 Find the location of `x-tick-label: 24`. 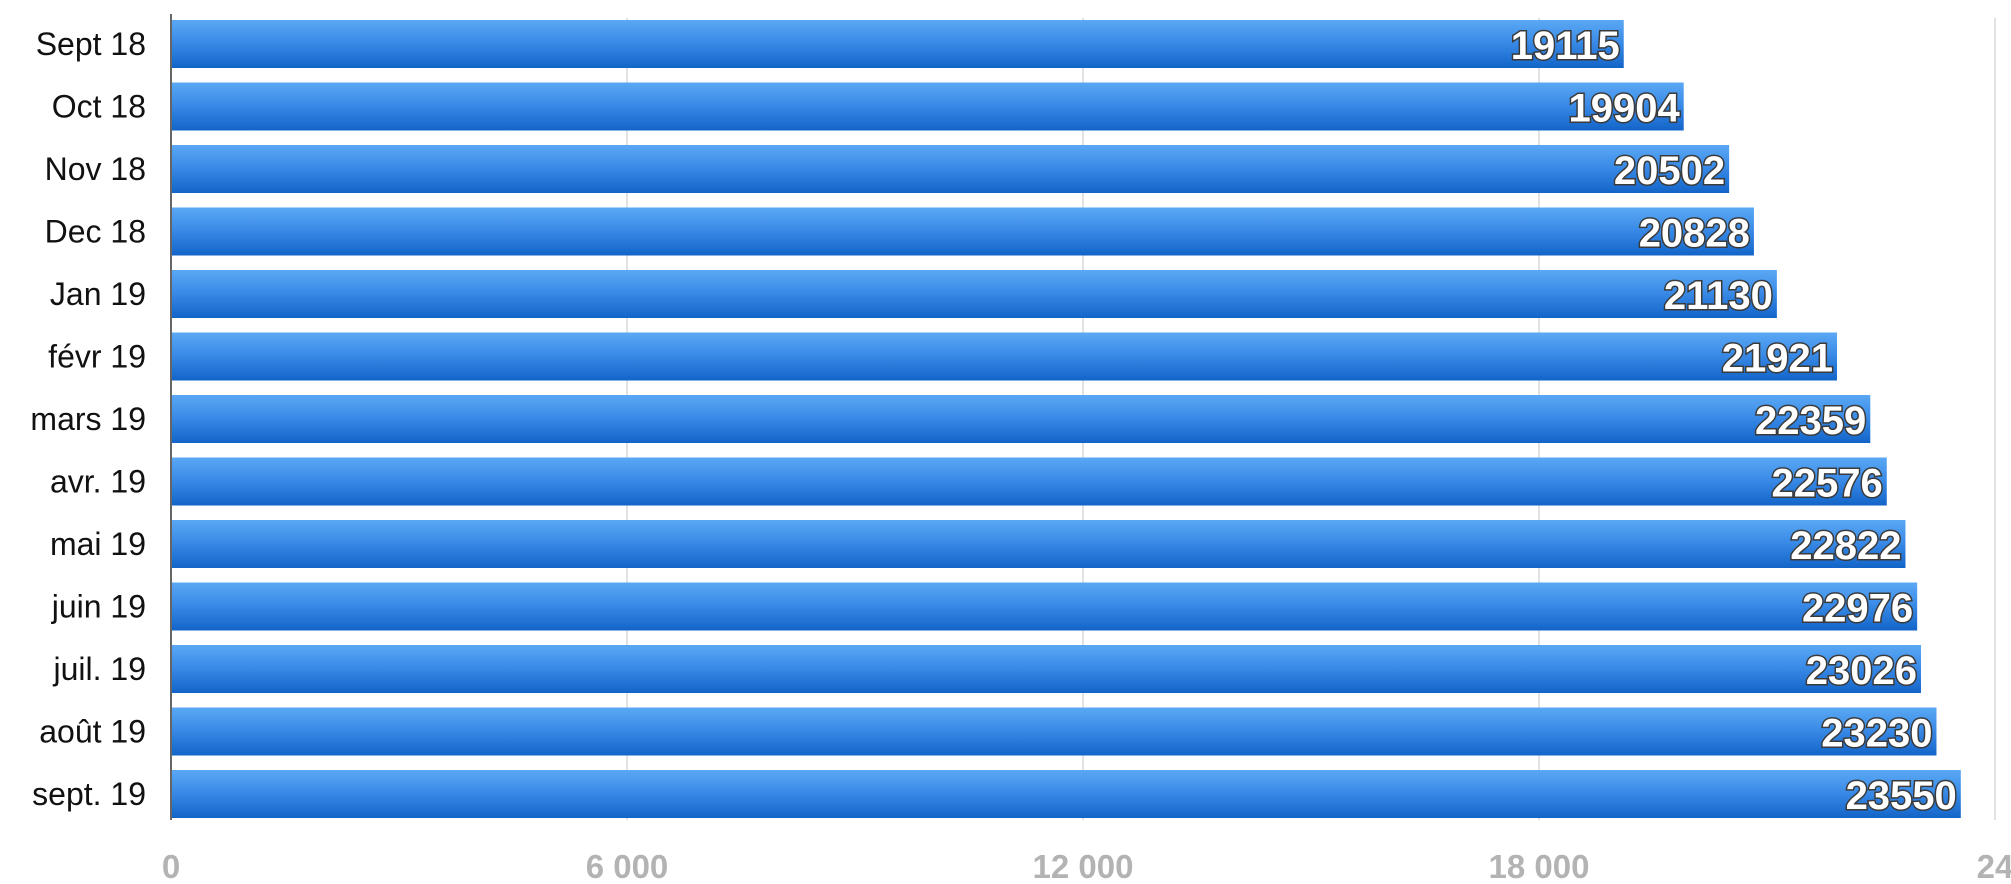

x-tick-label: 24 is located at coordinates (1994, 866).